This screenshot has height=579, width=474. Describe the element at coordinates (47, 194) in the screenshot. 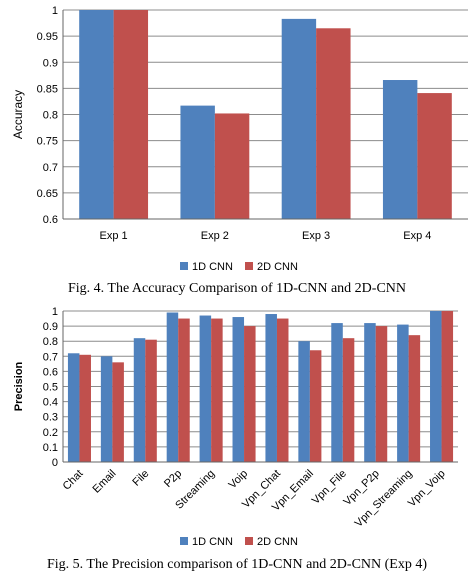

I see `accuracy-y-tick-label: 0.65` at that location.